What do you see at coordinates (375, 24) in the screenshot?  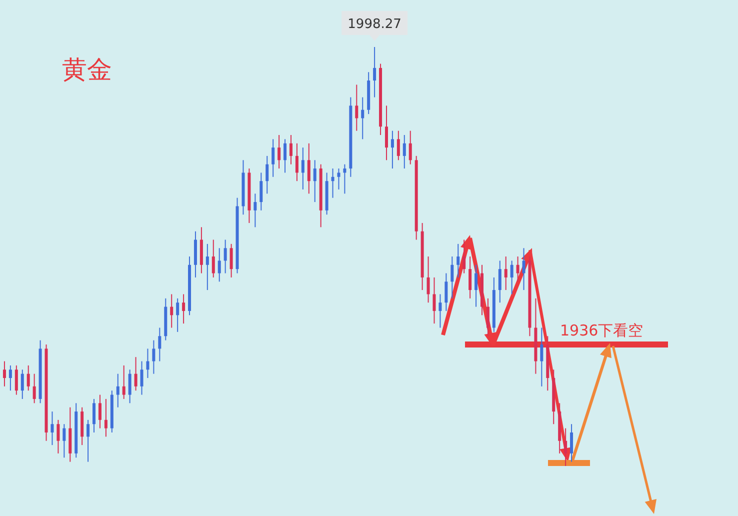 I see `text: 1998.27` at bounding box center [375, 24].